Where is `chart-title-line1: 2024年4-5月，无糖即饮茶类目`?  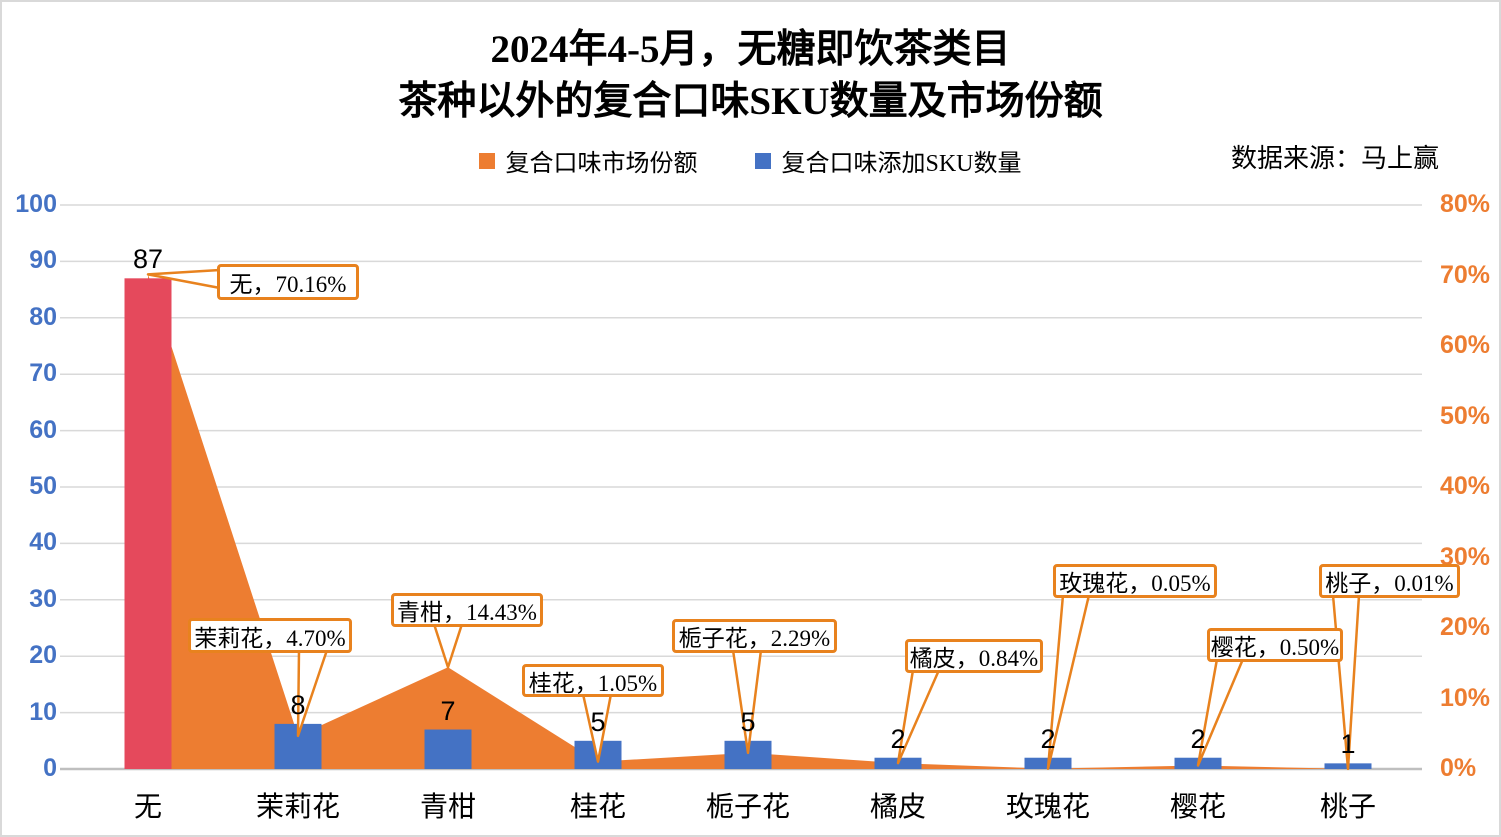
chart-title-line1: 2024年4-5月，无糖即饮茶类目 is located at coordinates (750, 49).